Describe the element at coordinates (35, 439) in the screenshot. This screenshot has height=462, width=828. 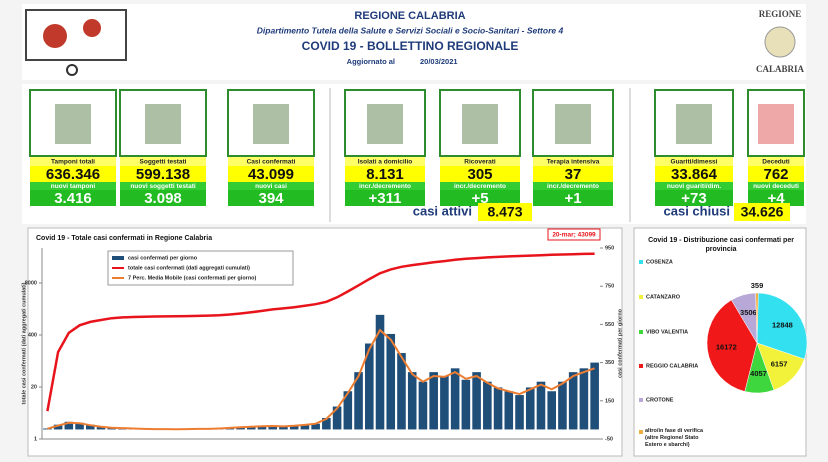
I see `y-tick-label: 1` at that location.